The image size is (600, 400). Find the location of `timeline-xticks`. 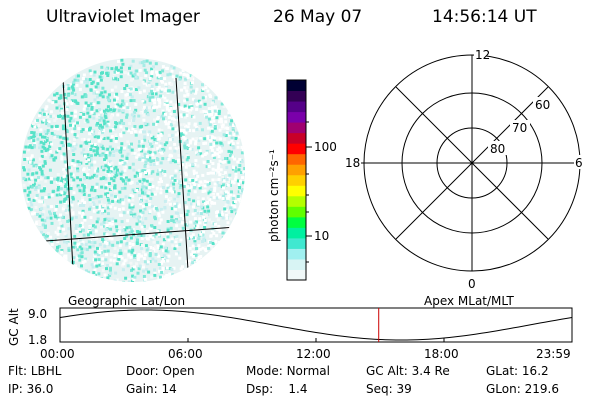

timeline-xticks is located at coordinates (316, 340).